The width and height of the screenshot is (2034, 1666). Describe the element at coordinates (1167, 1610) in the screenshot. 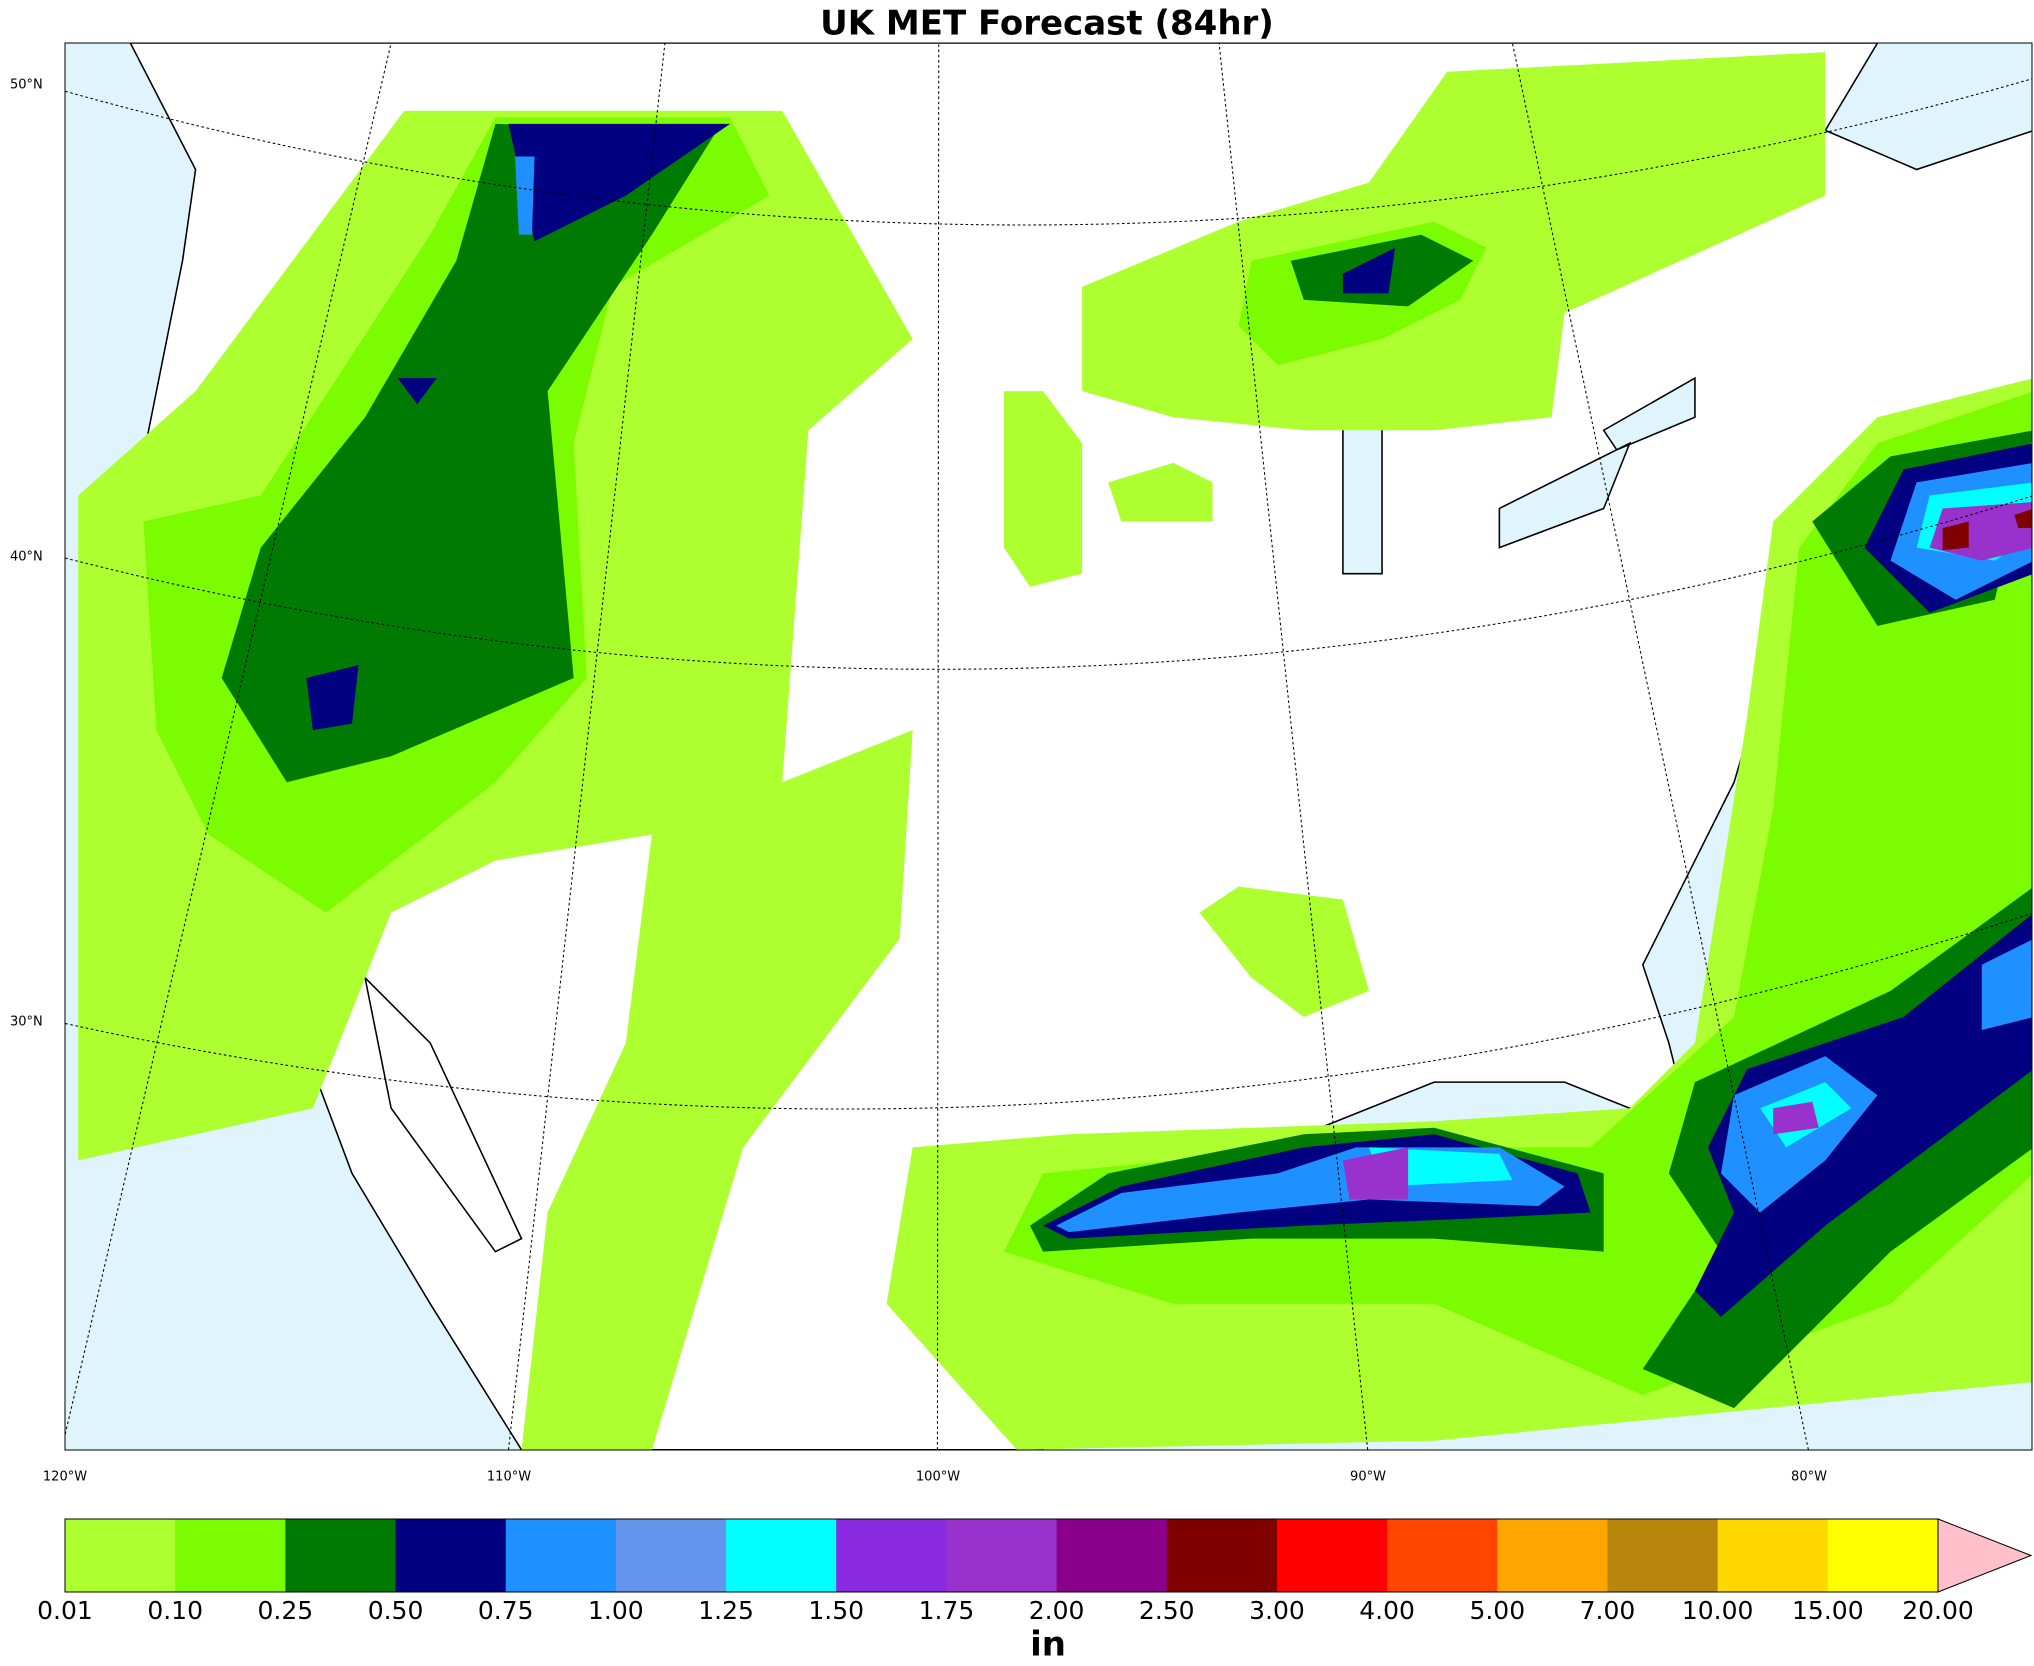

I see `colorbar-label: 2.50` at that location.